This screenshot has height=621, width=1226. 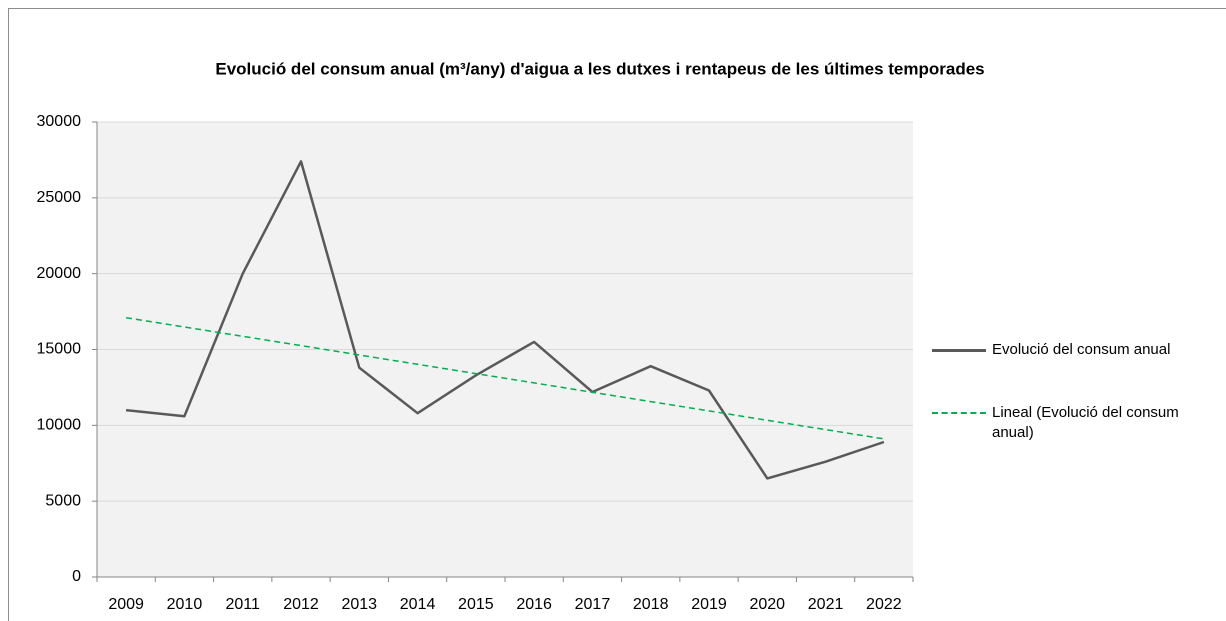 What do you see at coordinates (1085, 422) in the screenshot?
I see `legend-label: Lineal (Evolució del consum anual)` at bounding box center [1085, 422].